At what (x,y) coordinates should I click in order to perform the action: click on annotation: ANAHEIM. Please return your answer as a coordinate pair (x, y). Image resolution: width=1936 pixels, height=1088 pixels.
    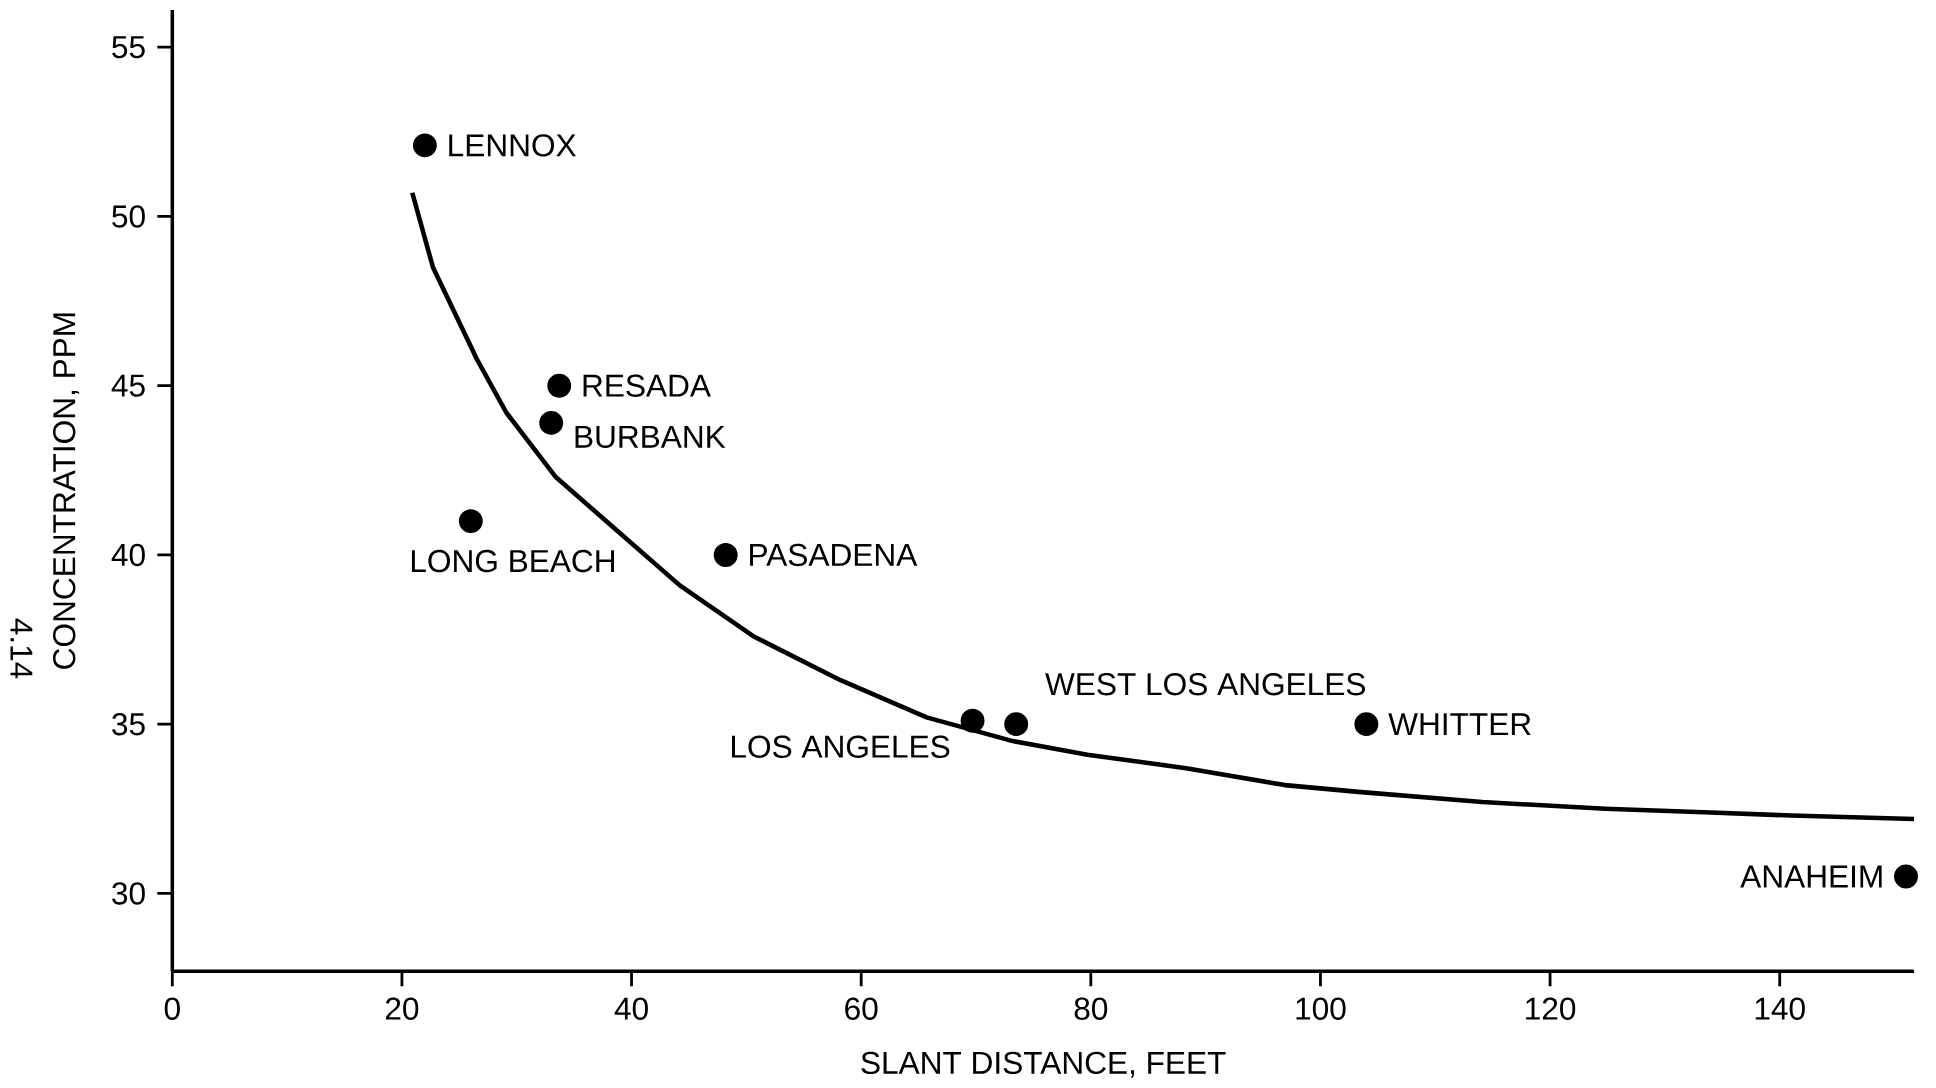
    Looking at the image, I should click on (1811, 876).